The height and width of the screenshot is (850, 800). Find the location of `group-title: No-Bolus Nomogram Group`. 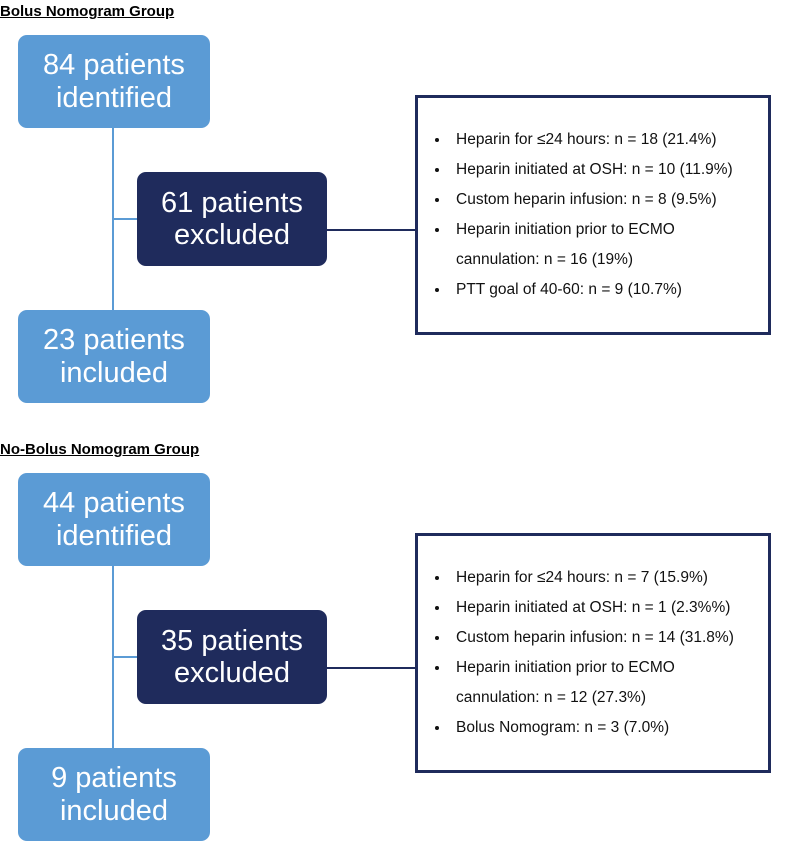

group-title: No-Bolus Nomogram Group is located at coordinates (100, 449).